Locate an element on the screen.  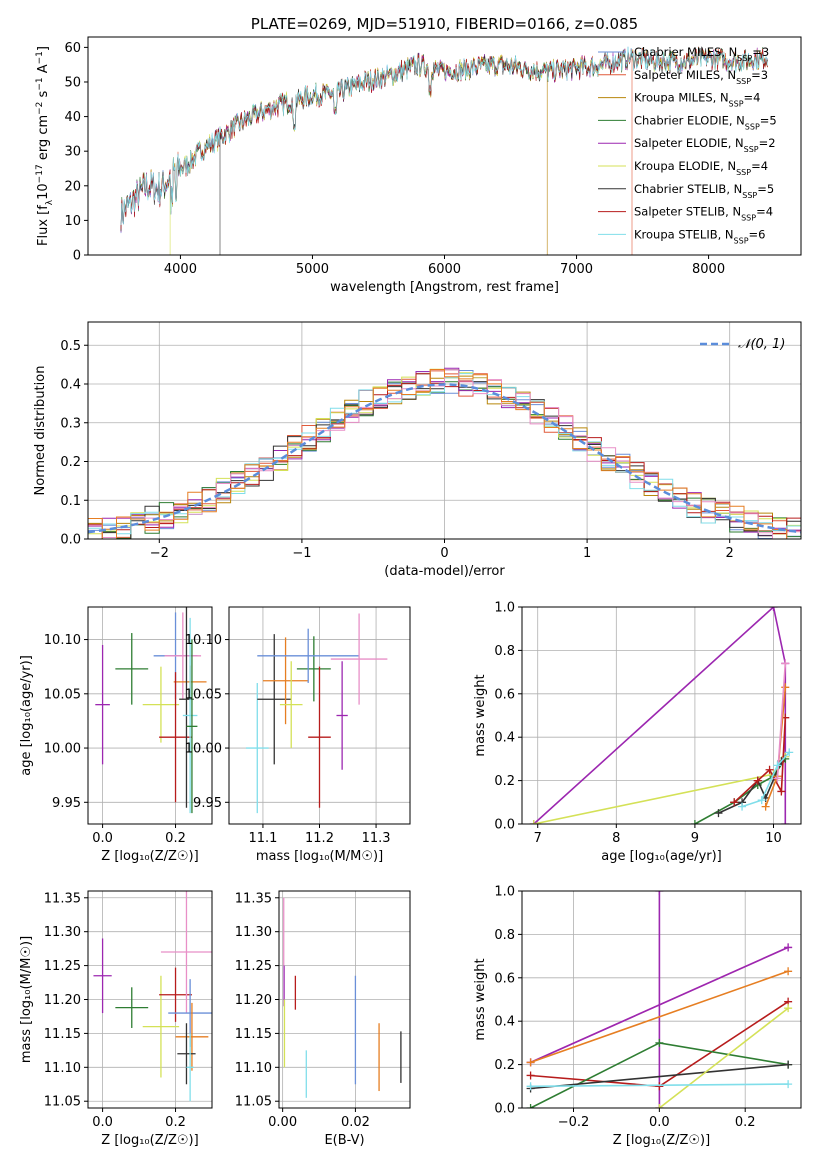
y-tick-label: 0.1 is located at coordinates (70, 501).